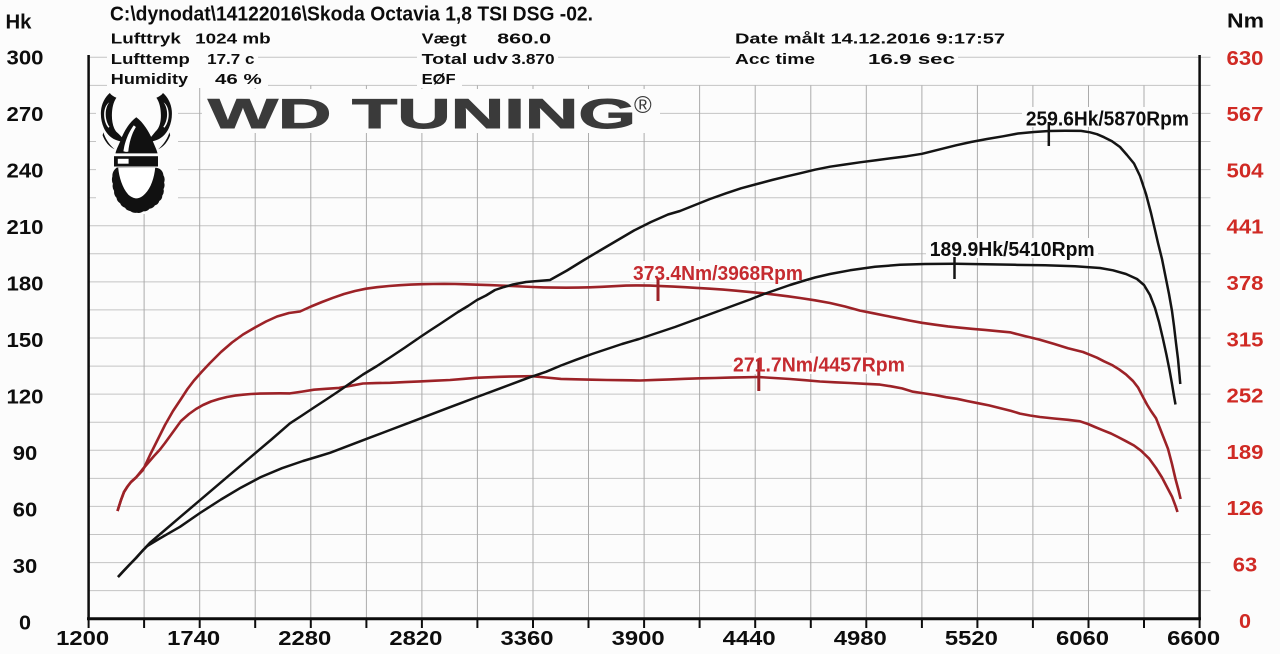 The height and width of the screenshot is (654, 1280). I want to click on svg-text: 63, so click(1245, 565).